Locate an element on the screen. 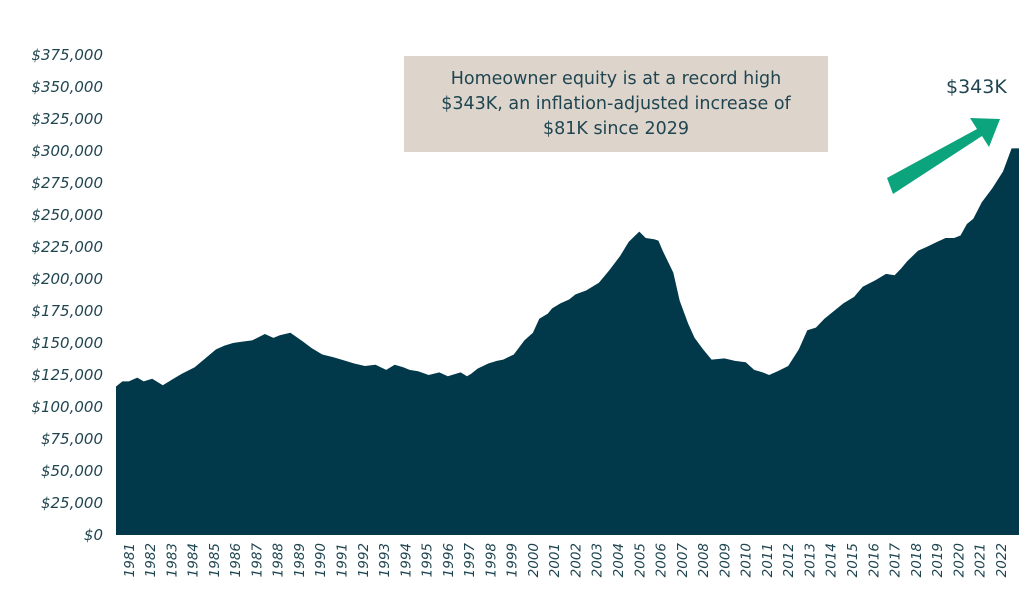 The height and width of the screenshot is (590, 1024). x-tick-label: 1982 is located at coordinates (151, 560).